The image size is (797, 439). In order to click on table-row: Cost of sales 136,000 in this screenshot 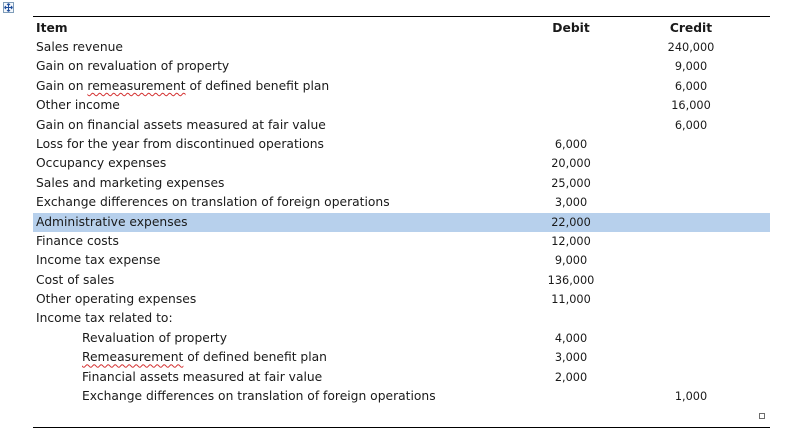, I will do `click(401, 280)`.